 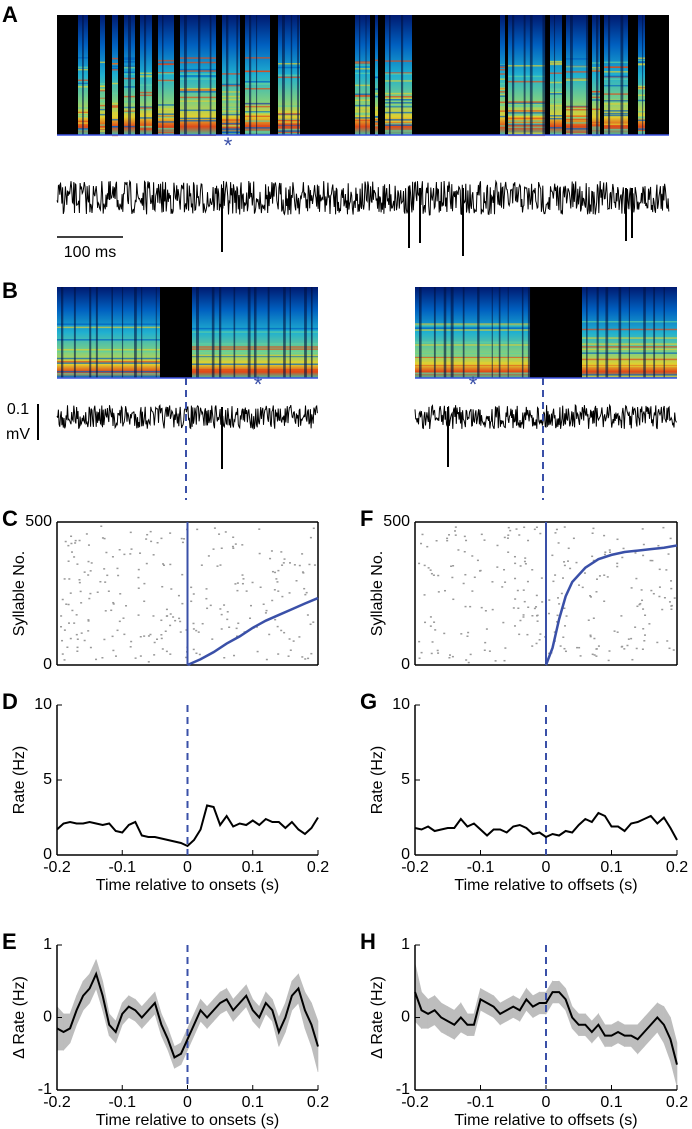 I want to click on x-axis-label: Time relative to offsets (s), so click(x=545, y=1120).